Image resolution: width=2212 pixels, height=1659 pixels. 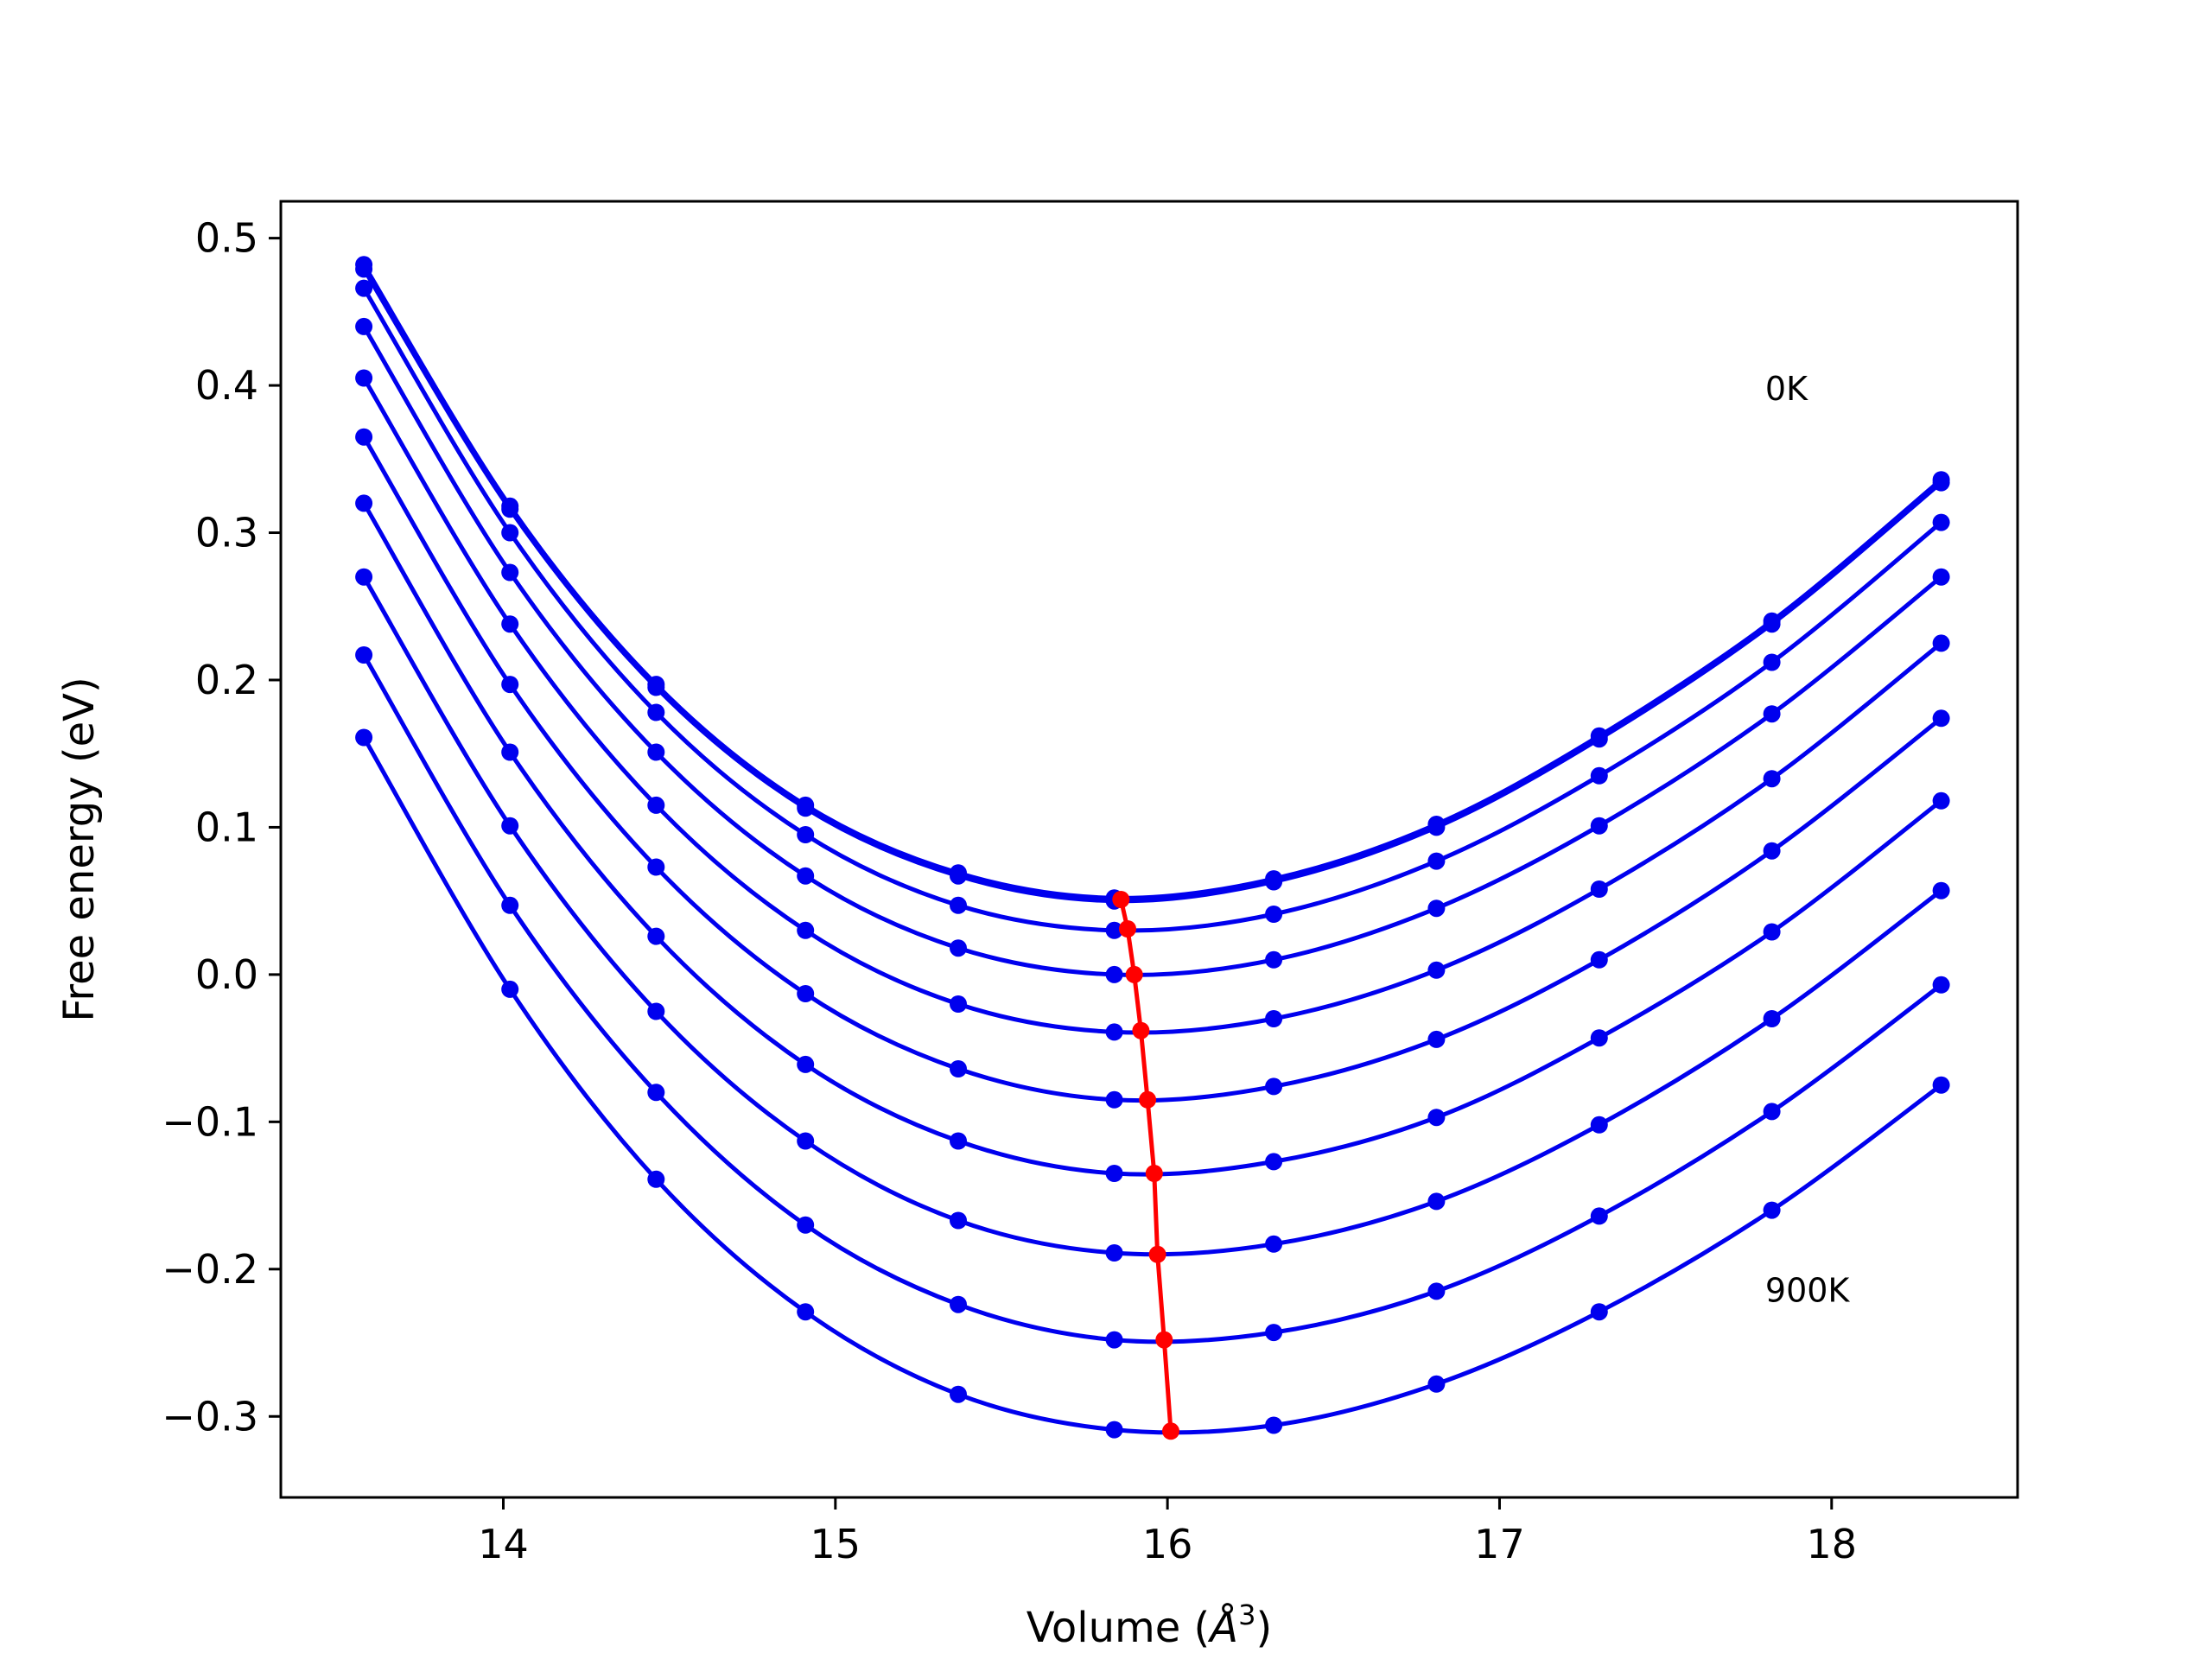 What do you see at coordinates (210, 1269) in the screenshot?
I see `y-tick-label: −0.2` at bounding box center [210, 1269].